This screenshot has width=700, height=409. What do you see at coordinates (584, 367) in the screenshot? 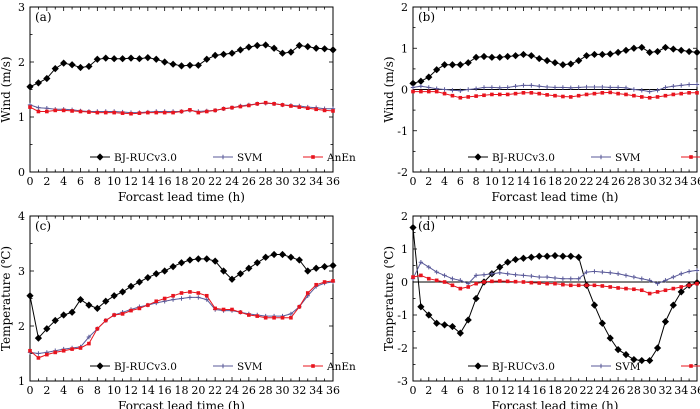
I see `legend: BJ-RUCv3.0 SVM AnEn` at bounding box center [584, 367].